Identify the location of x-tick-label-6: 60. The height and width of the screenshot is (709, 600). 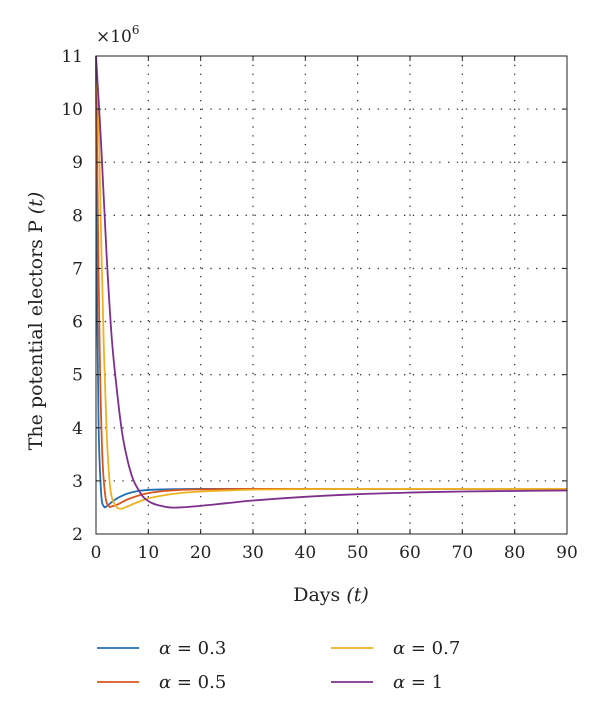
(410, 553).